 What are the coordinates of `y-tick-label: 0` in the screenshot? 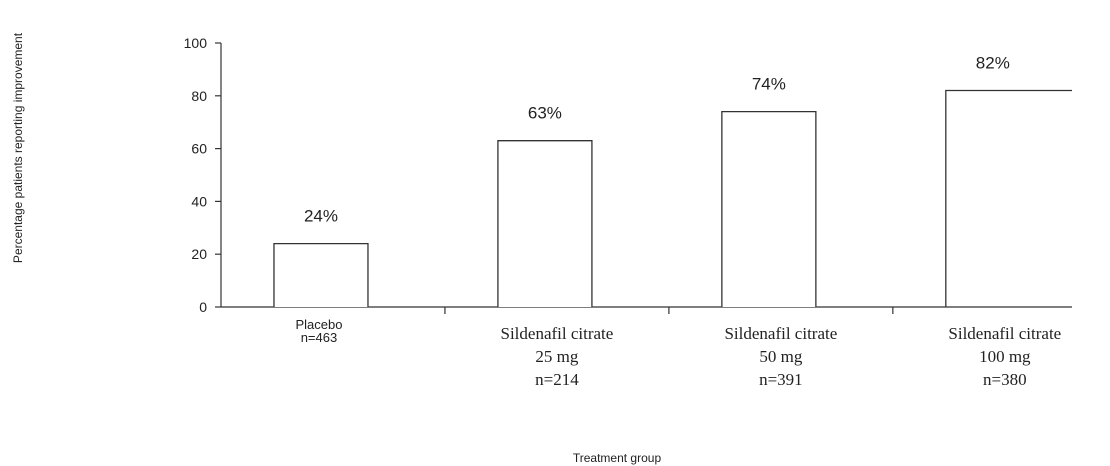 It's located at (203, 307).